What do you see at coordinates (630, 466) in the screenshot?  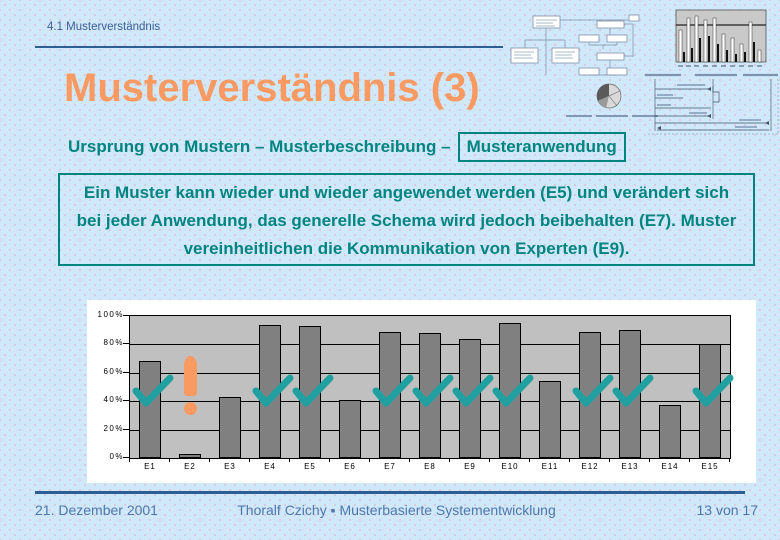 I see `x-axis-label: E13` at bounding box center [630, 466].